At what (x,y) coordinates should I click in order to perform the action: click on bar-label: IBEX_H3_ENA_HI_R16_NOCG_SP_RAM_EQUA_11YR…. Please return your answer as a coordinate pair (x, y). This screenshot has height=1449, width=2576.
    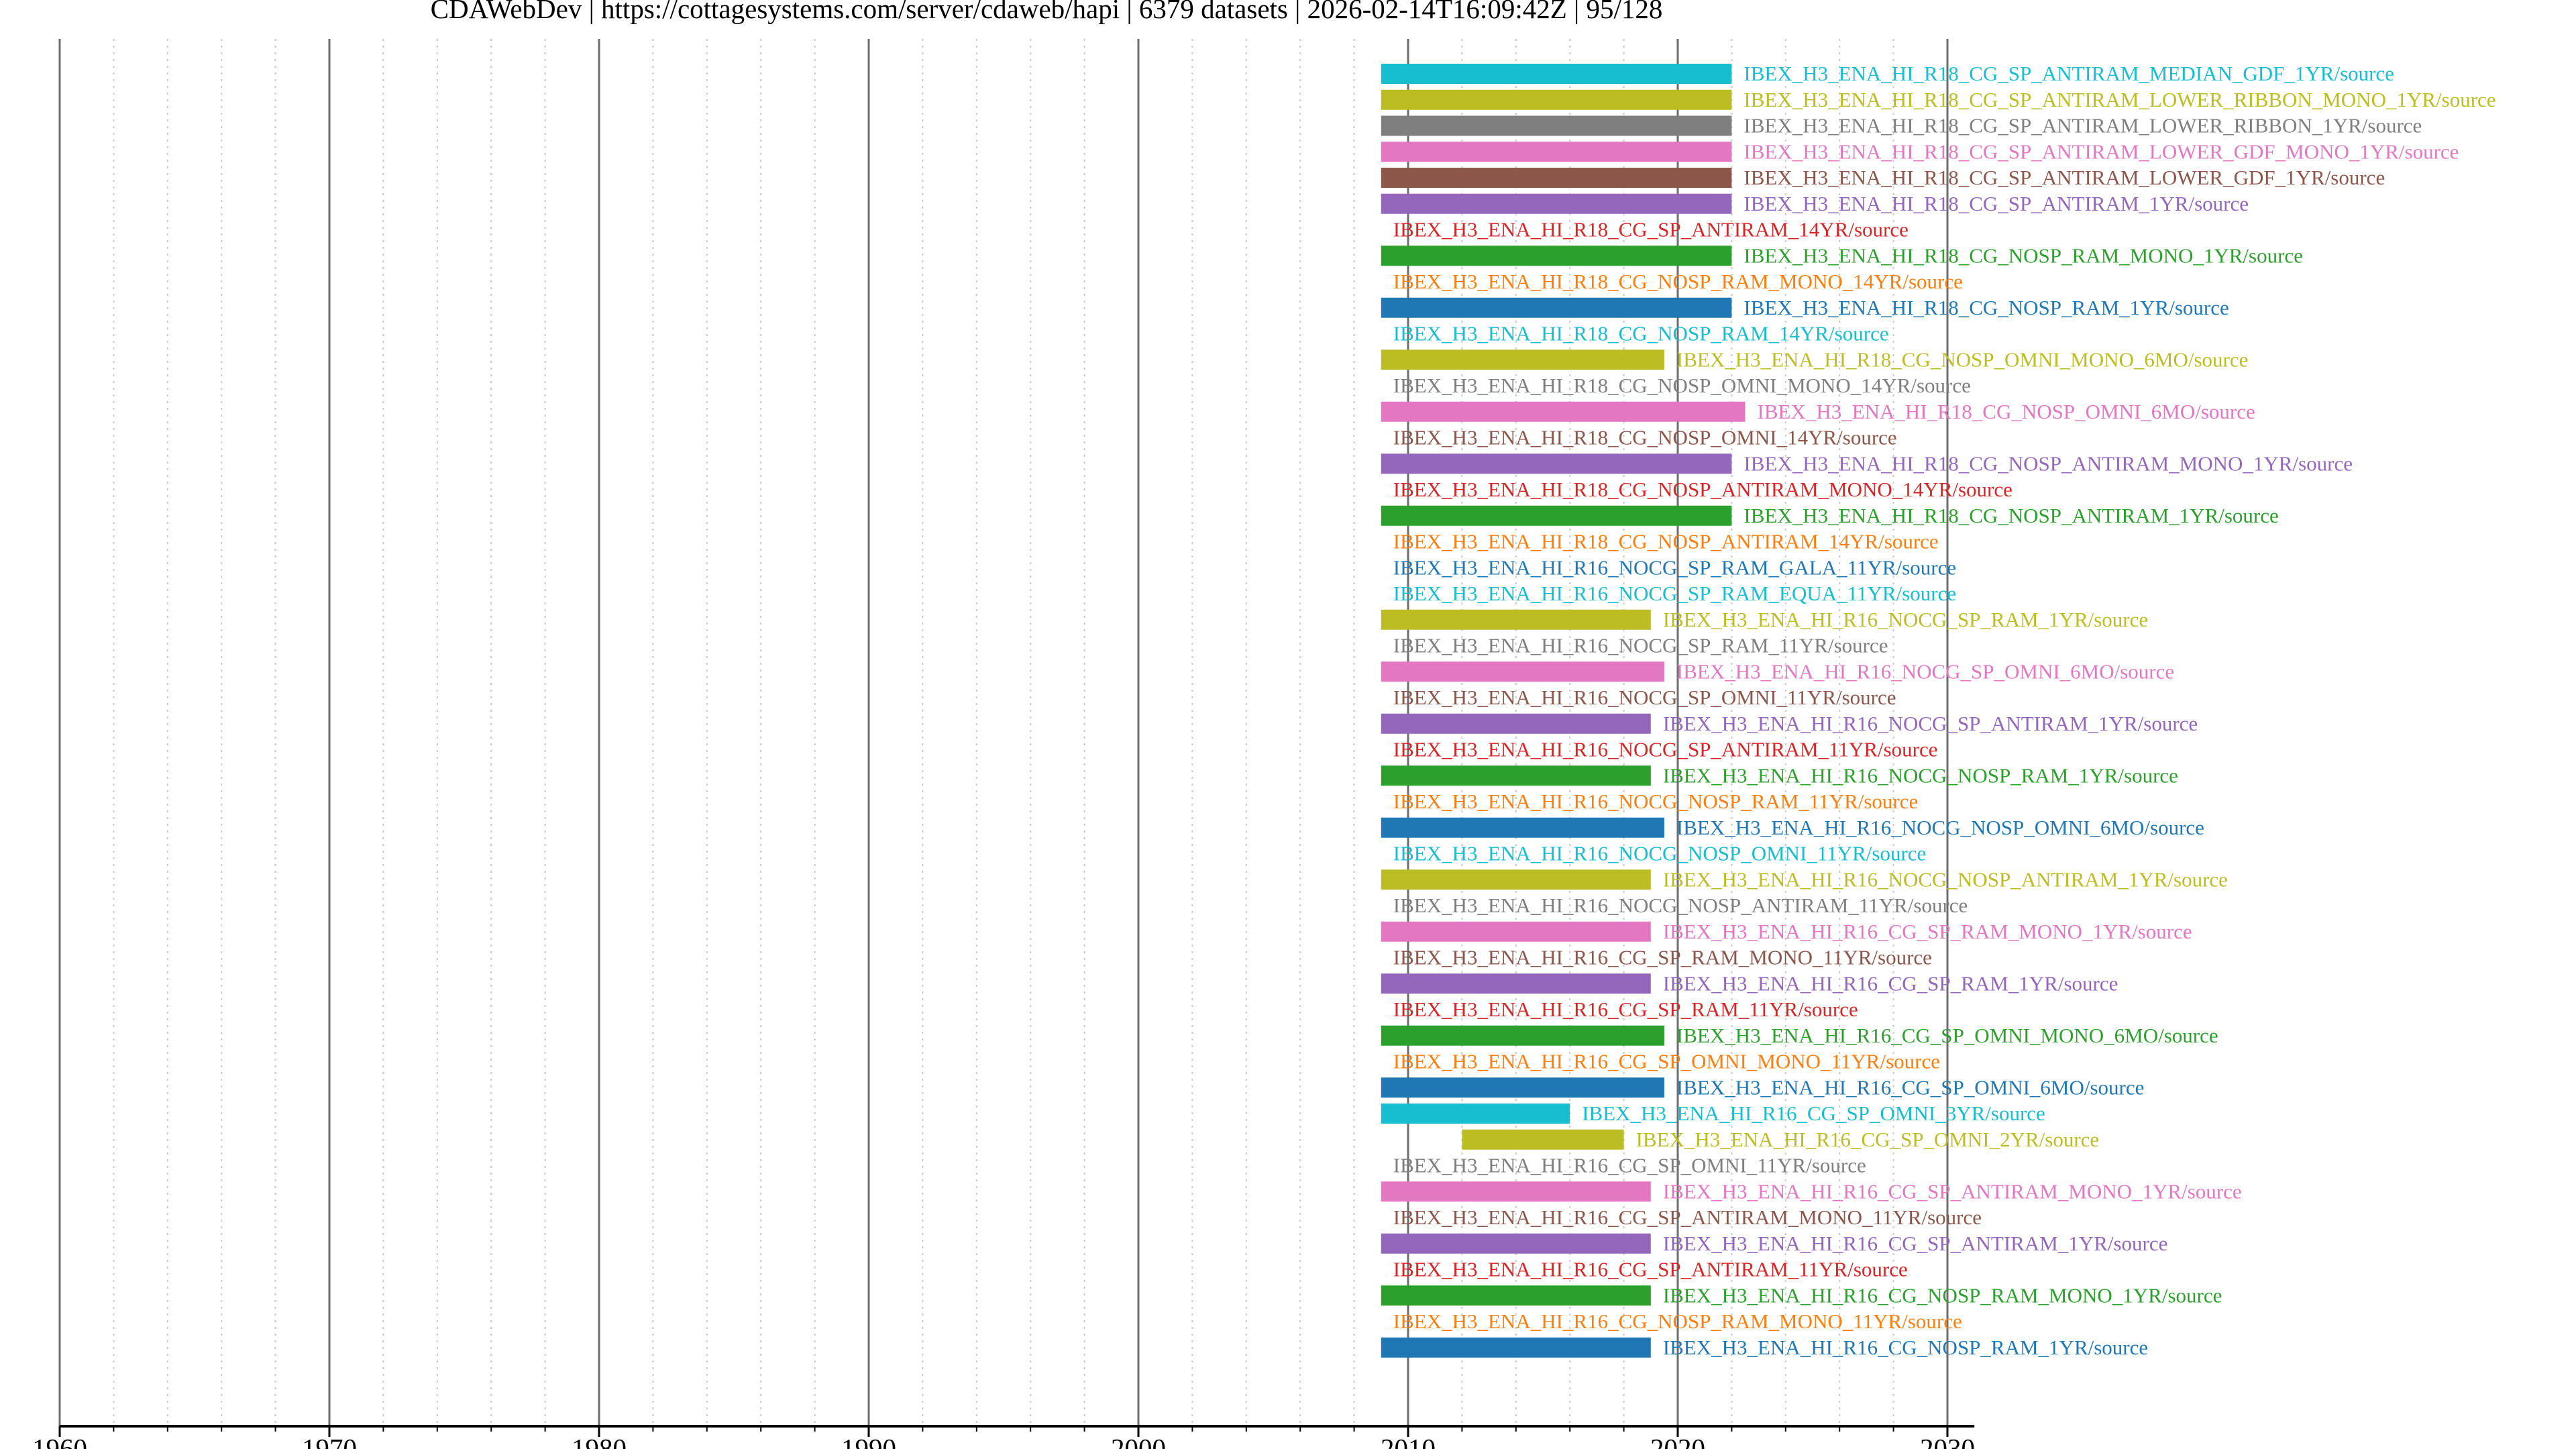
    Looking at the image, I should click on (1674, 593).